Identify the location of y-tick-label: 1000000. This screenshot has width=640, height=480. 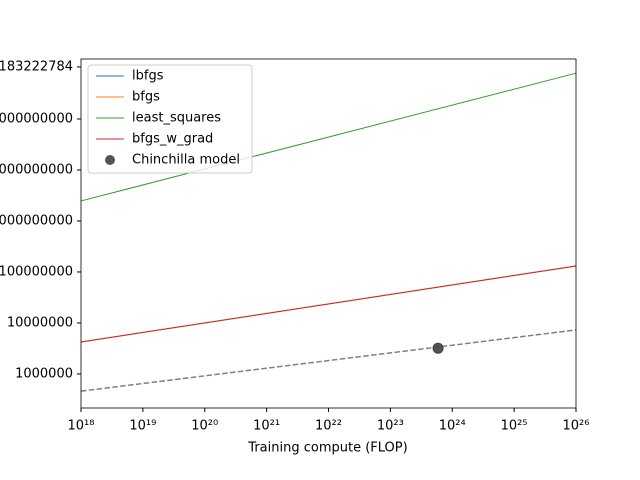
(44, 373).